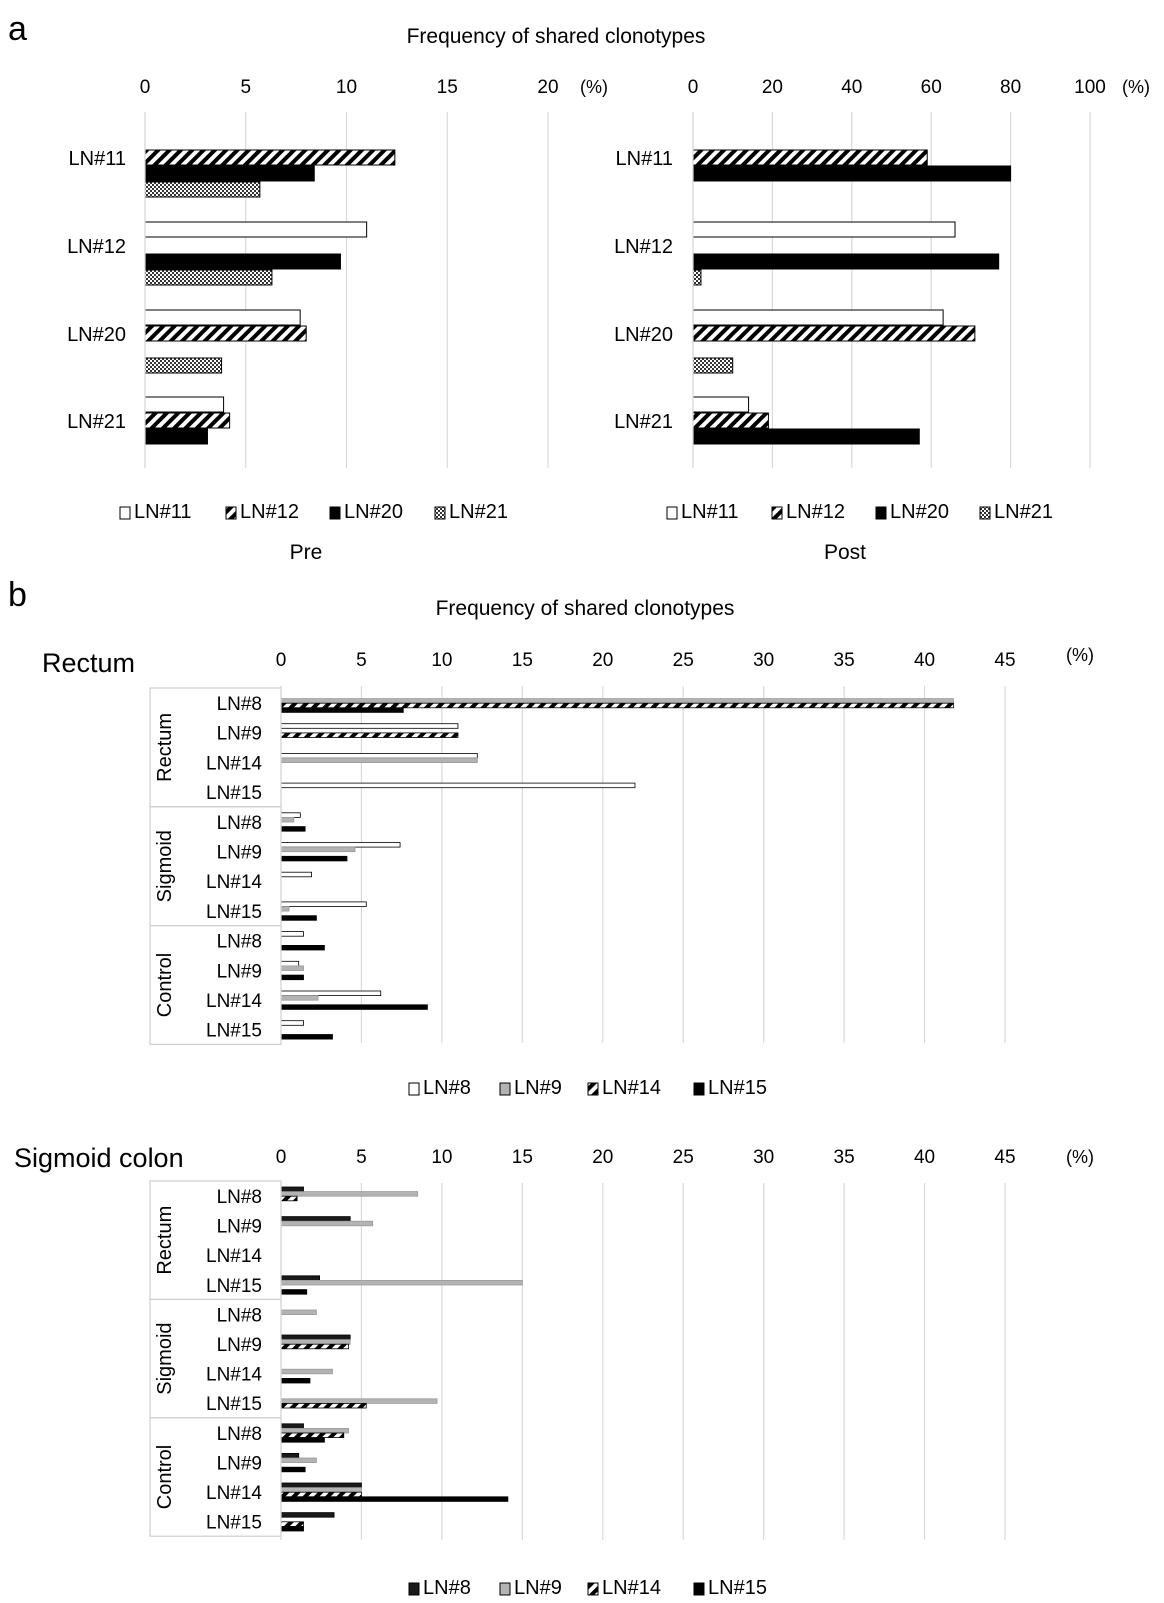 The height and width of the screenshot is (1603, 1164). I want to click on sigmoid-legend-label-1: LN#9, so click(538, 1588).